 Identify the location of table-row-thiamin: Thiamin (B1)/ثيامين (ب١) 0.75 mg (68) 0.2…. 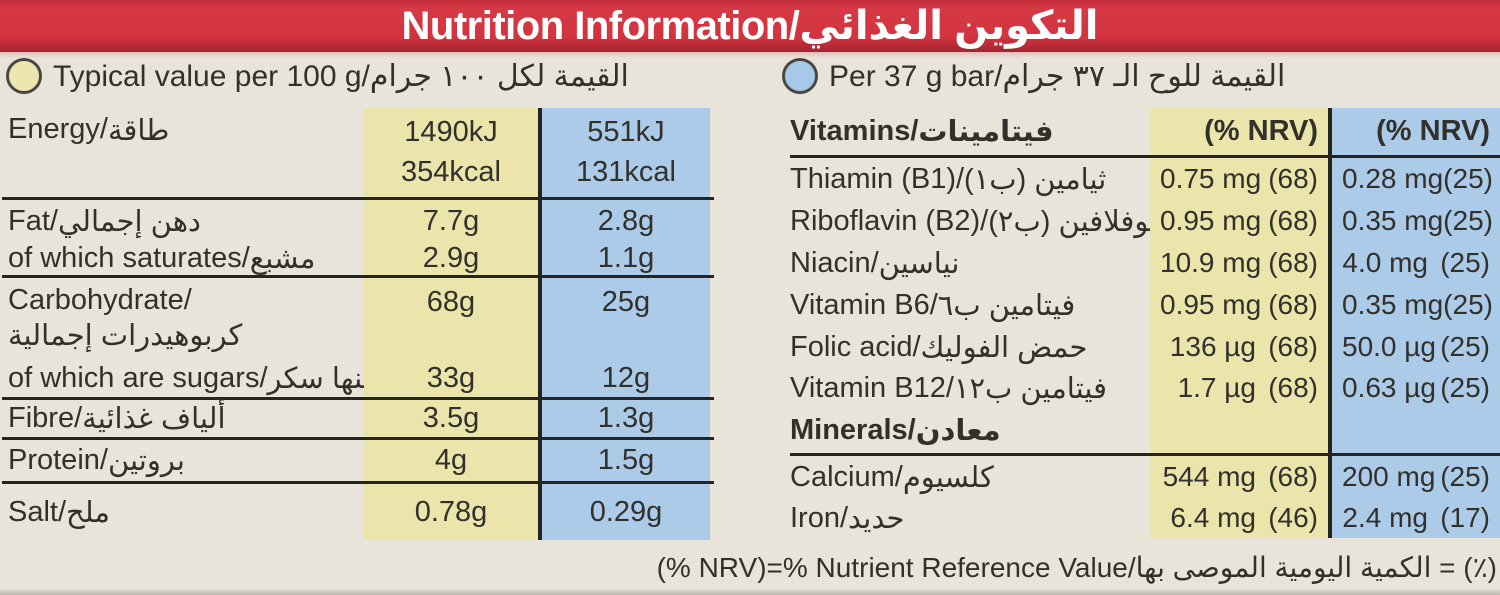
(1145, 179).